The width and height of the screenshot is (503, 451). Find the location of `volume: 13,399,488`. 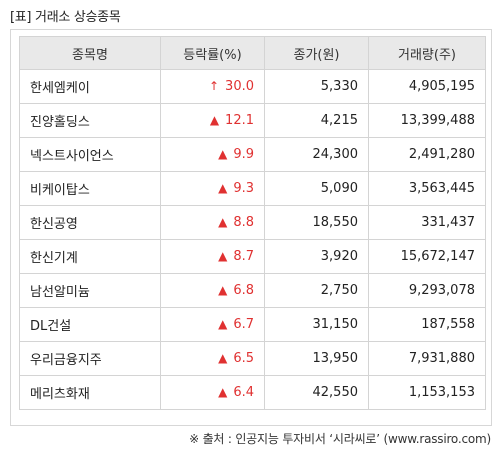

volume: 13,399,488 is located at coordinates (427, 120).